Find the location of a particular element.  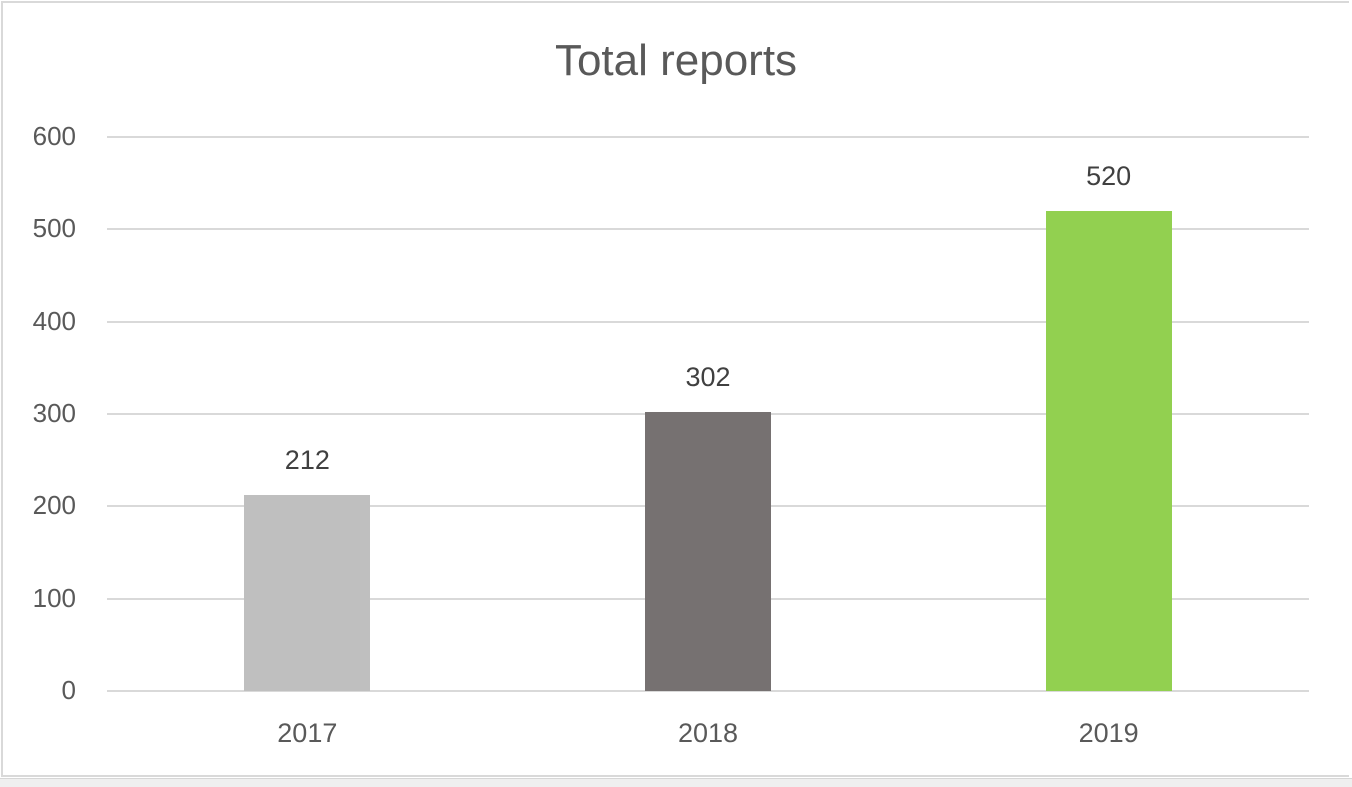

y-tick-label: 200 is located at coordinates (54, 505).